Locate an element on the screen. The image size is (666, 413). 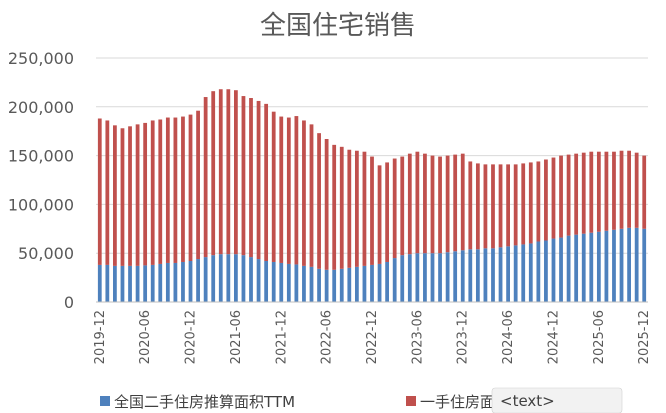
x-tick-label: 2024-06 is located at coordinates (508, 337).